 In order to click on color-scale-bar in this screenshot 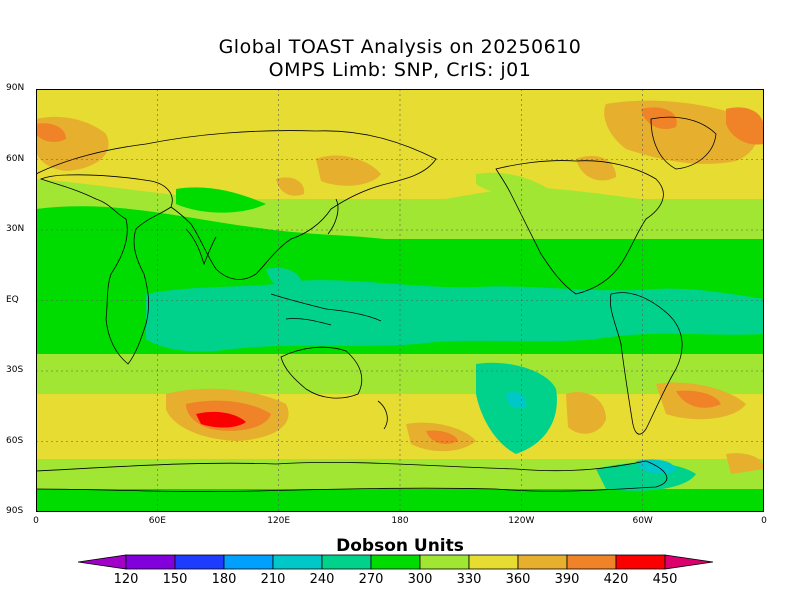, I will do `click(396, 562)`.